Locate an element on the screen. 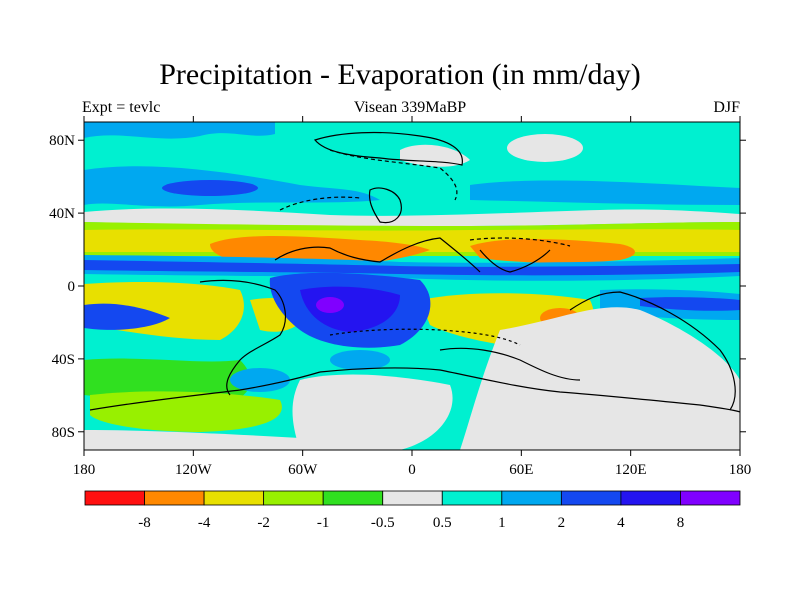  lat-tick-label: 80N is located at coordinates (62, 141).